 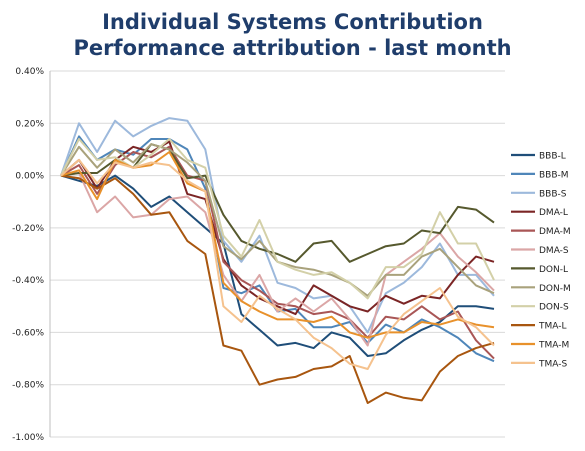 What do you see at coordinates (552, 327) in the screenshot?
I see `legend-label: TMA-L` at bounding box center [552, 327].